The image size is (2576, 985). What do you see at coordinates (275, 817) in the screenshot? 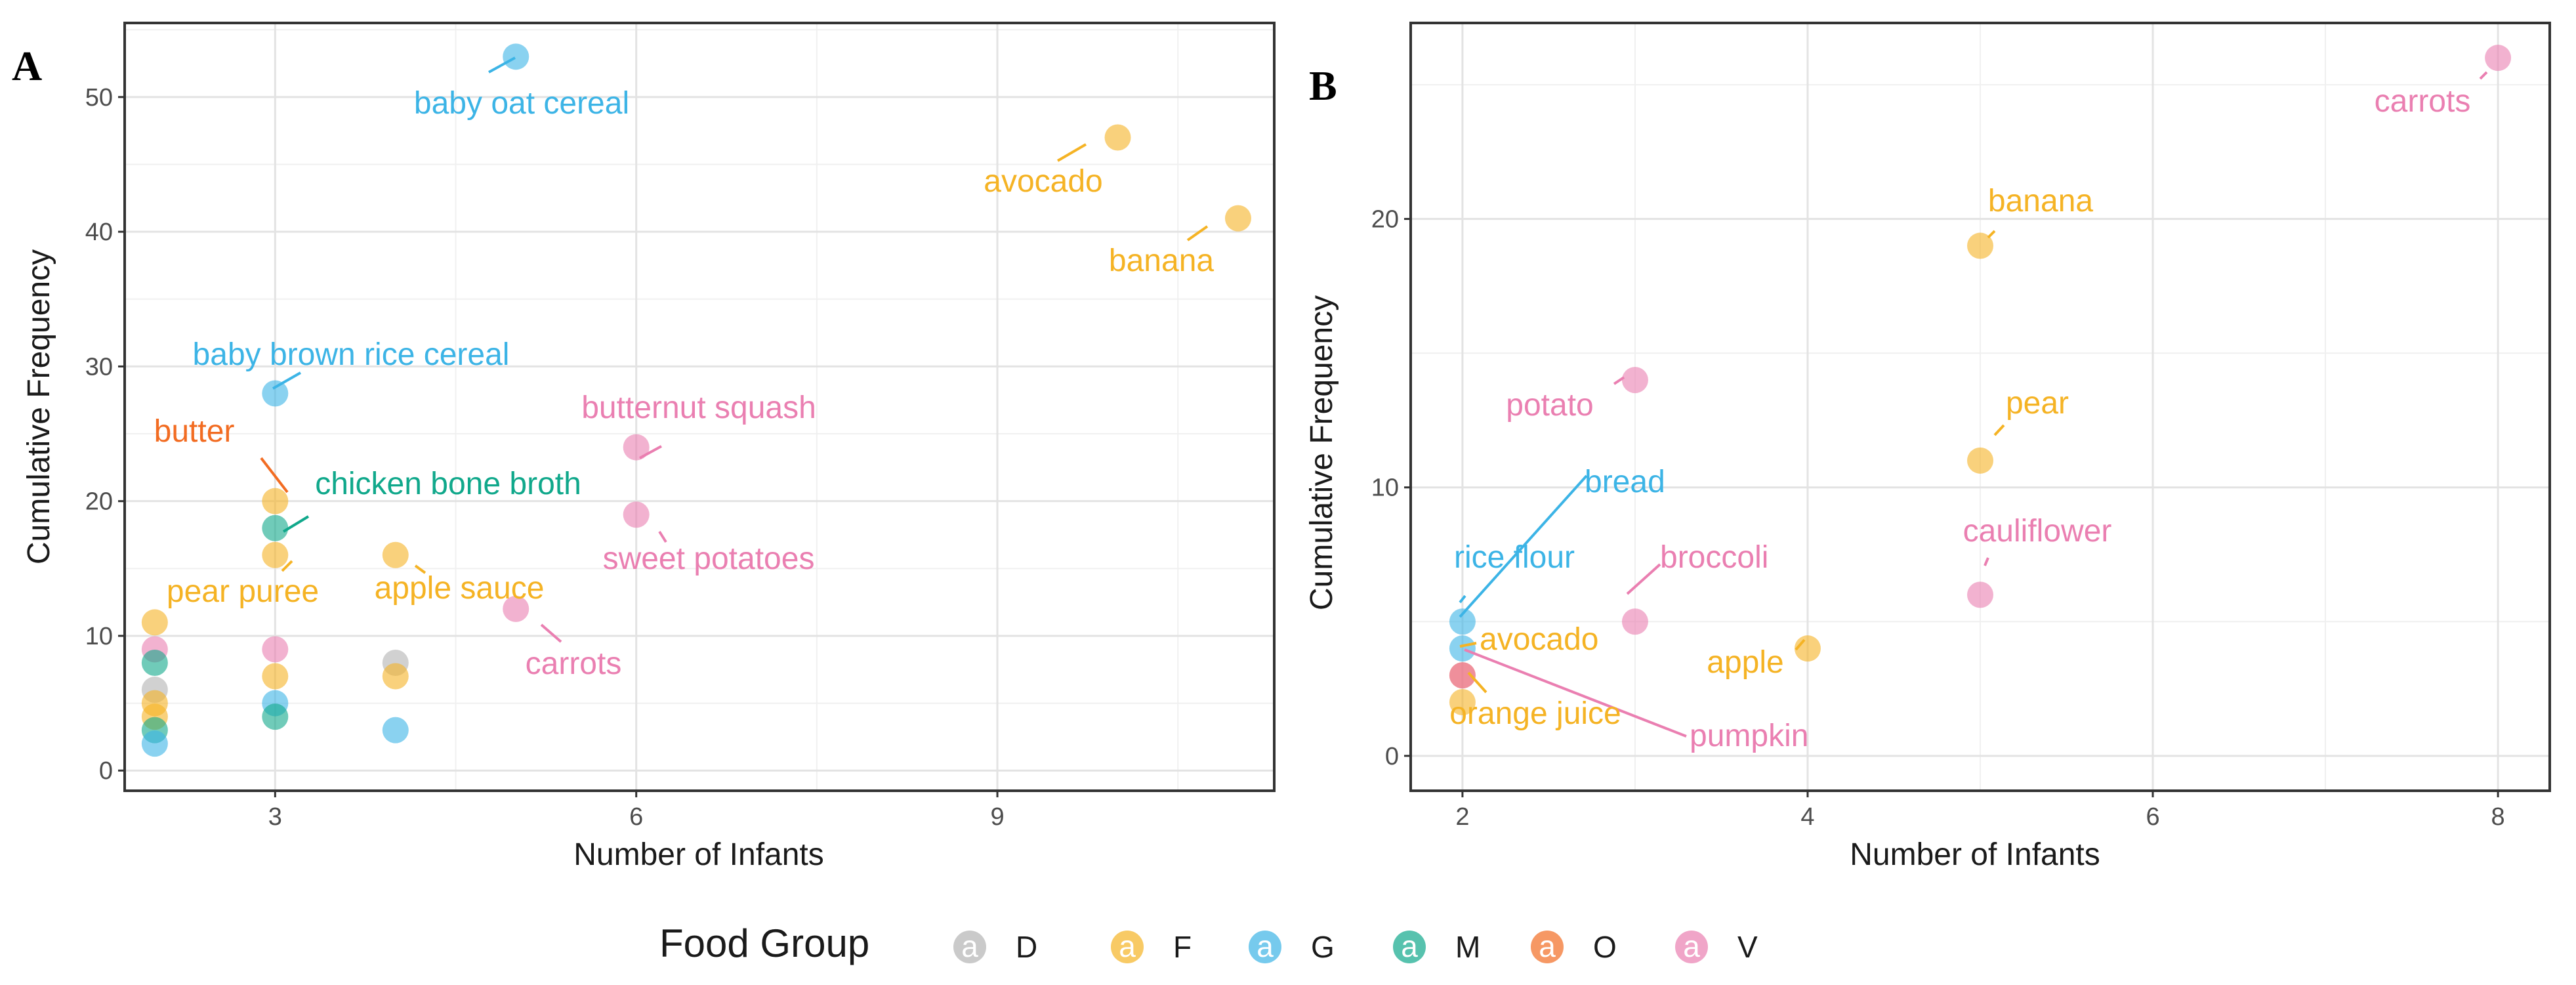
I see `panel-a-x-tick-label: 3` at bounding box center [275, 817].